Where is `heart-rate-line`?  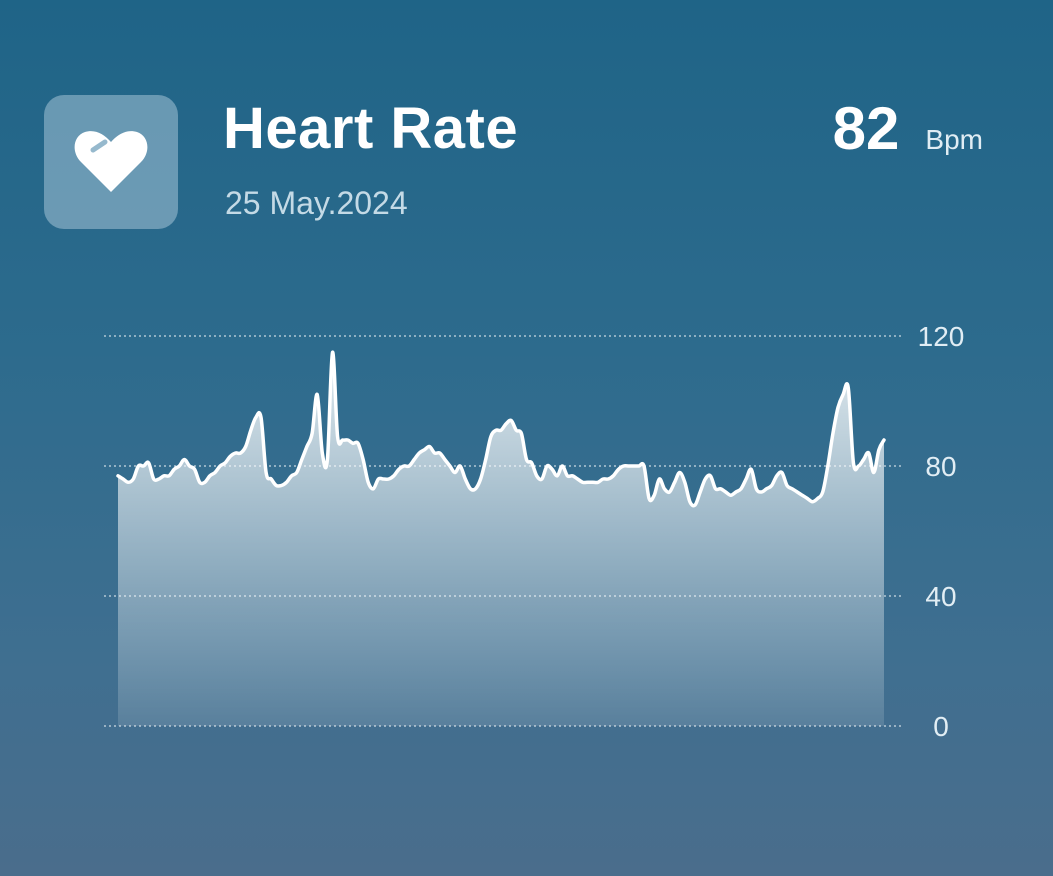
heart-rate-line is located at coordinates (501, 429).